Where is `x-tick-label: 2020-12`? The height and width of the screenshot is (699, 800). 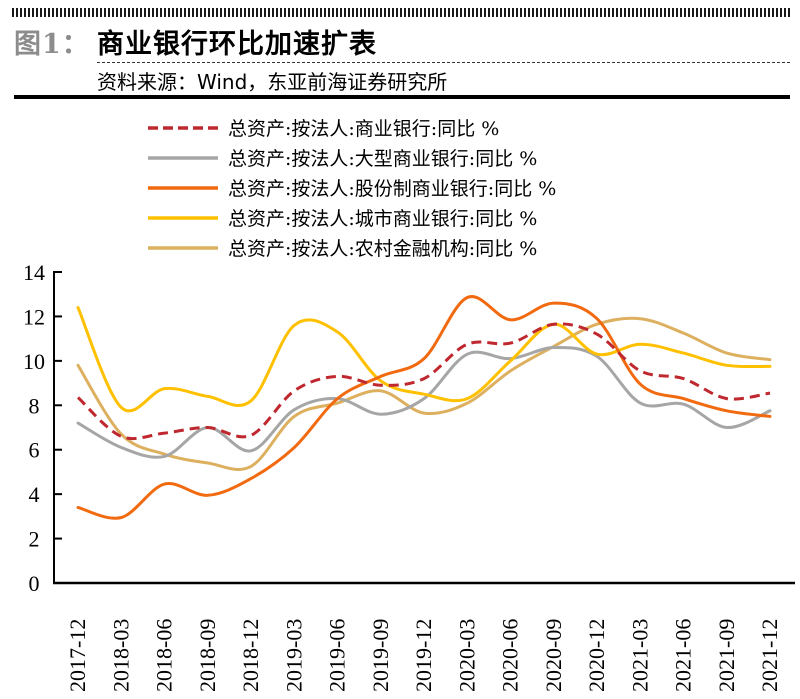 x-tick-label: 2020-12 is located at coordinates (596, 655).